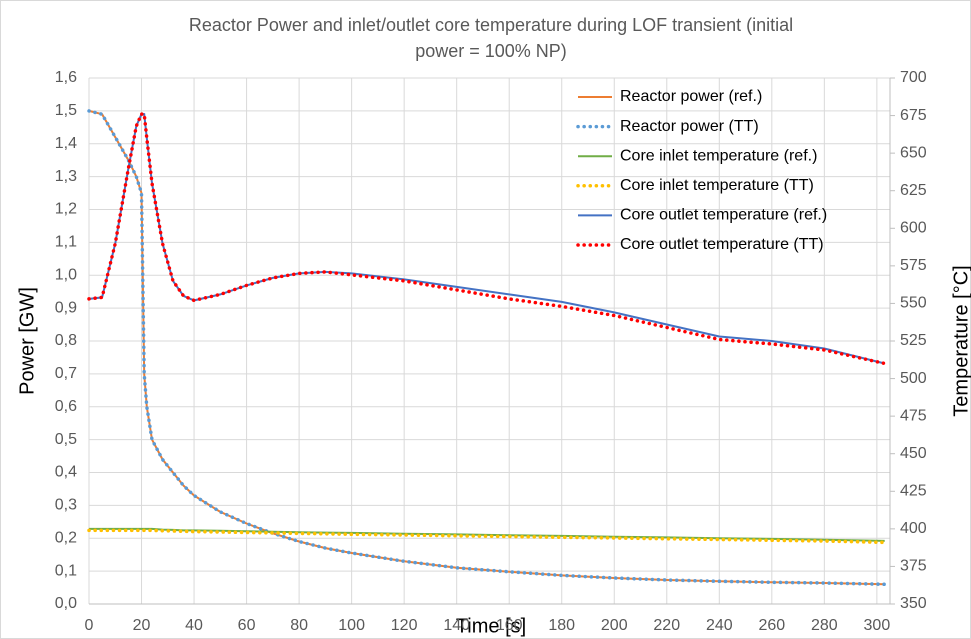 This screenshot has height=639, width=971. I want to click on x-tick-label: 160, so click(509, 625).